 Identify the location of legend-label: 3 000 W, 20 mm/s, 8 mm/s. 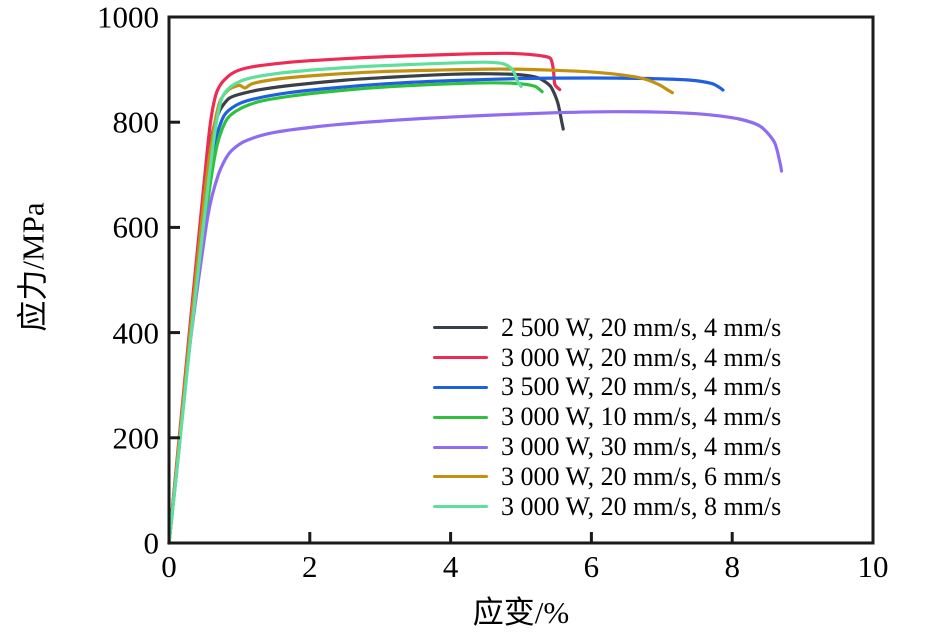
(641, 506).